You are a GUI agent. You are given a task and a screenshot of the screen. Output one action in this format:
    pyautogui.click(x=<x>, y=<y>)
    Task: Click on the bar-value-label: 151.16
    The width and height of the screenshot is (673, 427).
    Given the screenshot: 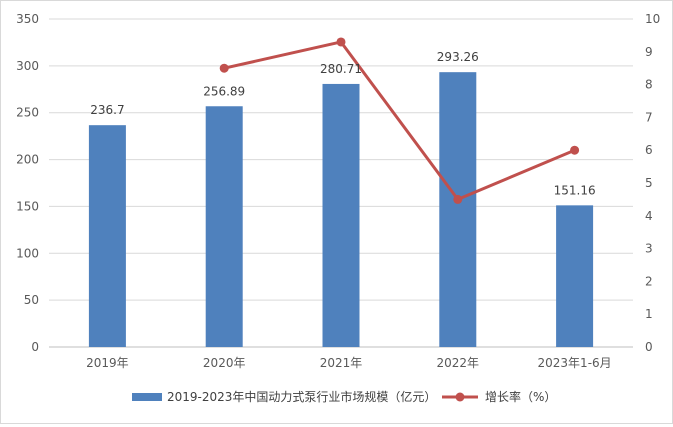 What is the action you would take?
    pyautogui.click(x=575, y=190)
    